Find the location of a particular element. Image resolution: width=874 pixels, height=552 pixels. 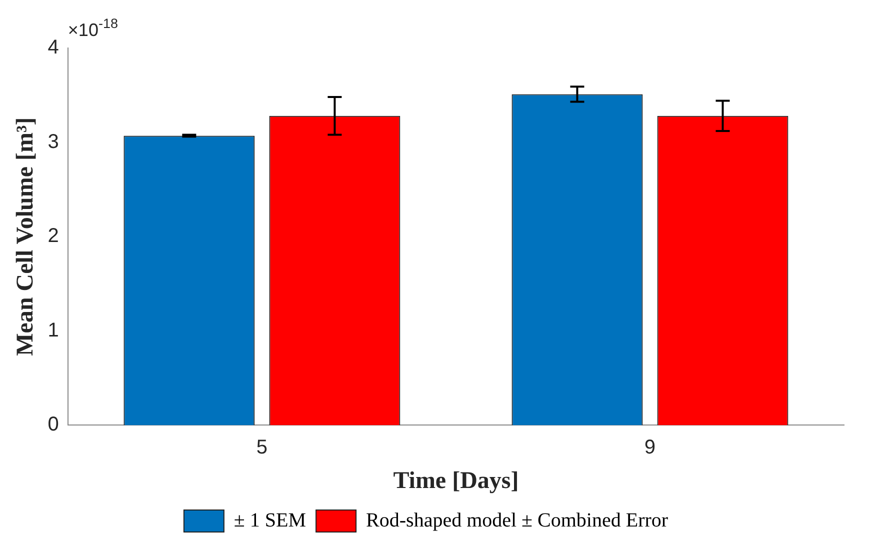

y-tick-label: 4 is located at coordinates (53, 47).